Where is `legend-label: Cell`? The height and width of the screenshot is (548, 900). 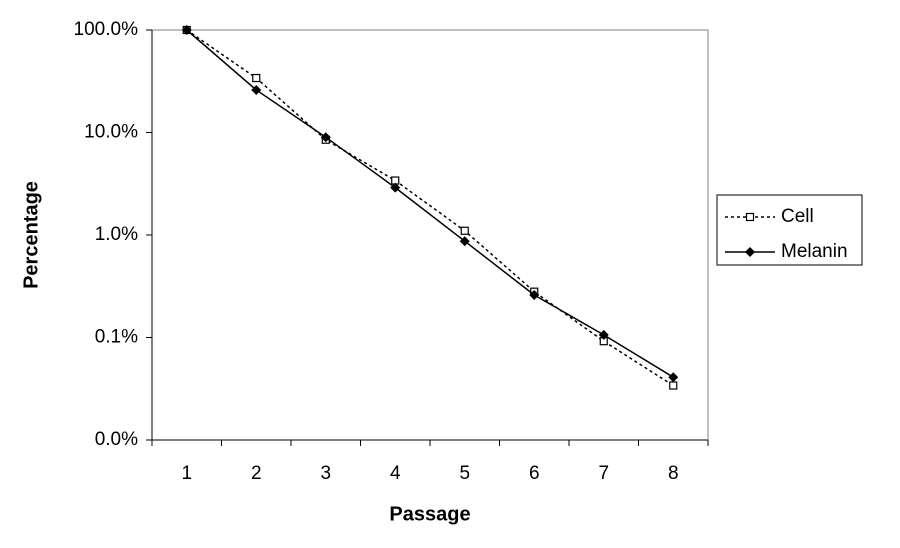 legend-label: Cell is located at coordinates (797, 216).